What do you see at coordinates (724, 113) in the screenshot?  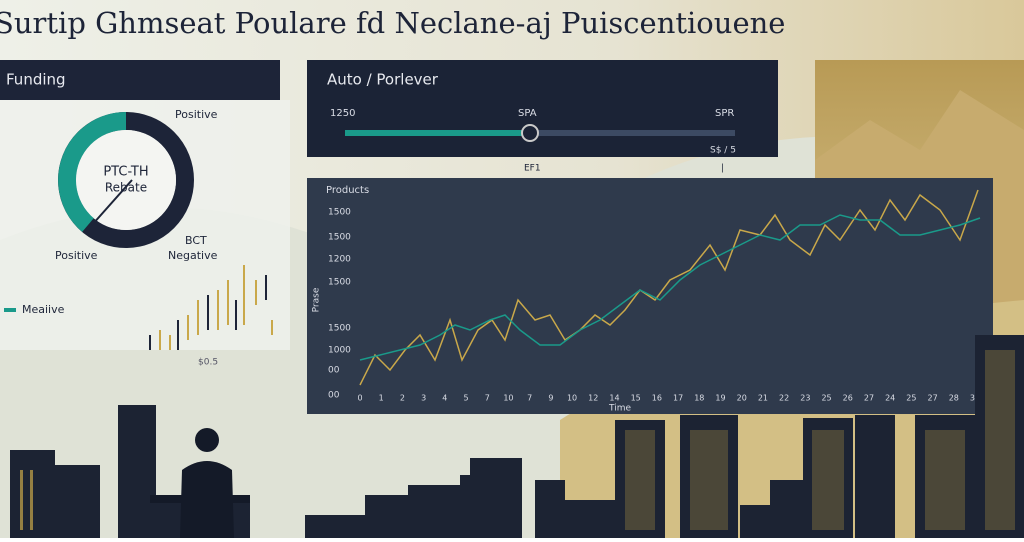 I see `label: SPR` at bounding box center [724, 113].